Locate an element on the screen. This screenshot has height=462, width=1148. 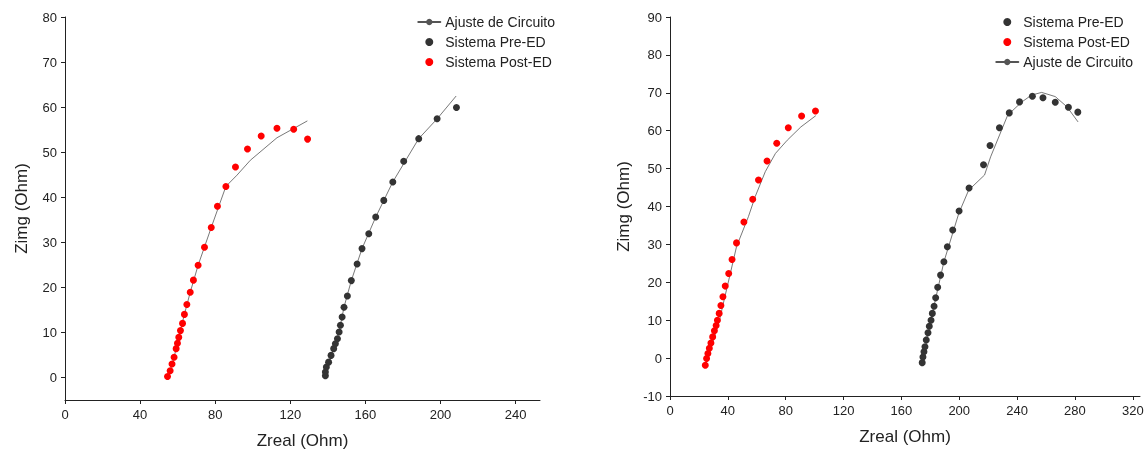
y-tick-label: 70 is located at coordinates (49, 62).